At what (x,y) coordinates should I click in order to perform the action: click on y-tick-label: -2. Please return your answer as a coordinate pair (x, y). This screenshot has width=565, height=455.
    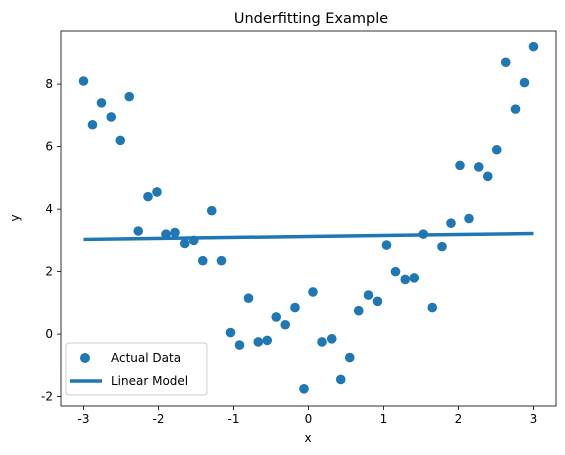
    Looking at the image, I should click on (47, 397).